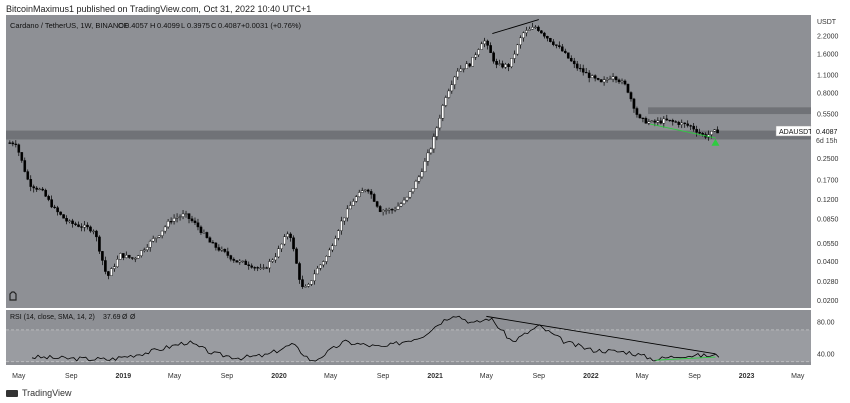 This screenshot has height=403, width=850. Describe the element at coordinates (408, 123) in the screenshot. I see `support-resistance-zones` at that location.